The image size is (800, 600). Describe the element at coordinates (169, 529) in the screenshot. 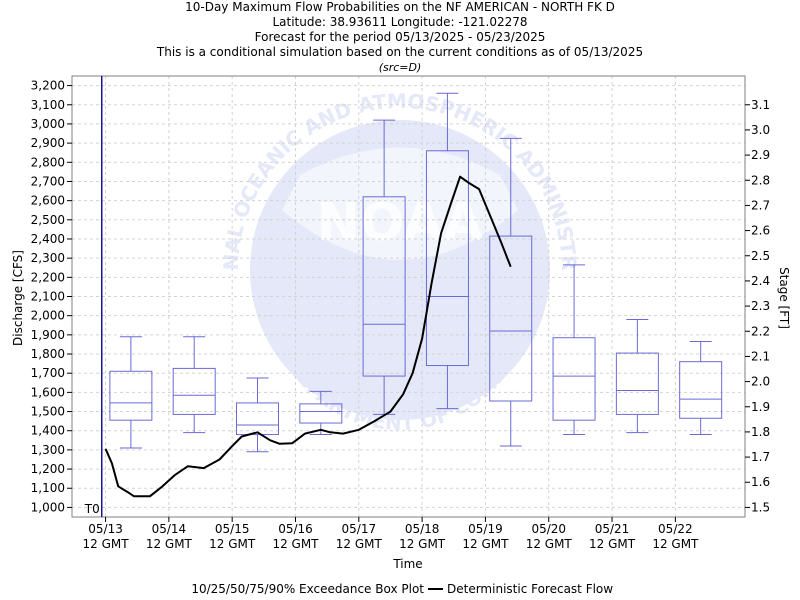

I see `x-tick-label: 05/14` at that location.